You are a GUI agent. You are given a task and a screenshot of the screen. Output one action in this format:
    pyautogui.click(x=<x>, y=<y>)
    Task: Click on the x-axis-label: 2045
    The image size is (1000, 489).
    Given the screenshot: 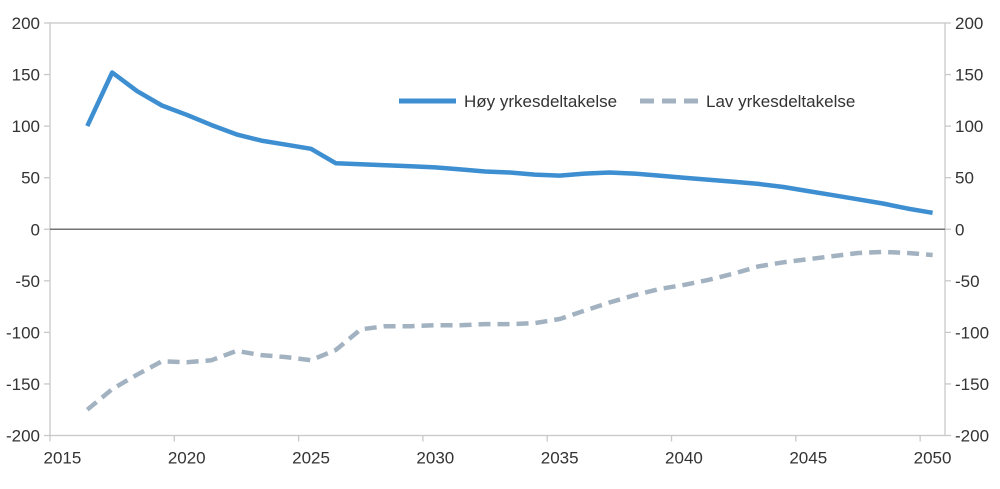 What is the action you would take?
    pyautogui.click(x=808, y=458)
    